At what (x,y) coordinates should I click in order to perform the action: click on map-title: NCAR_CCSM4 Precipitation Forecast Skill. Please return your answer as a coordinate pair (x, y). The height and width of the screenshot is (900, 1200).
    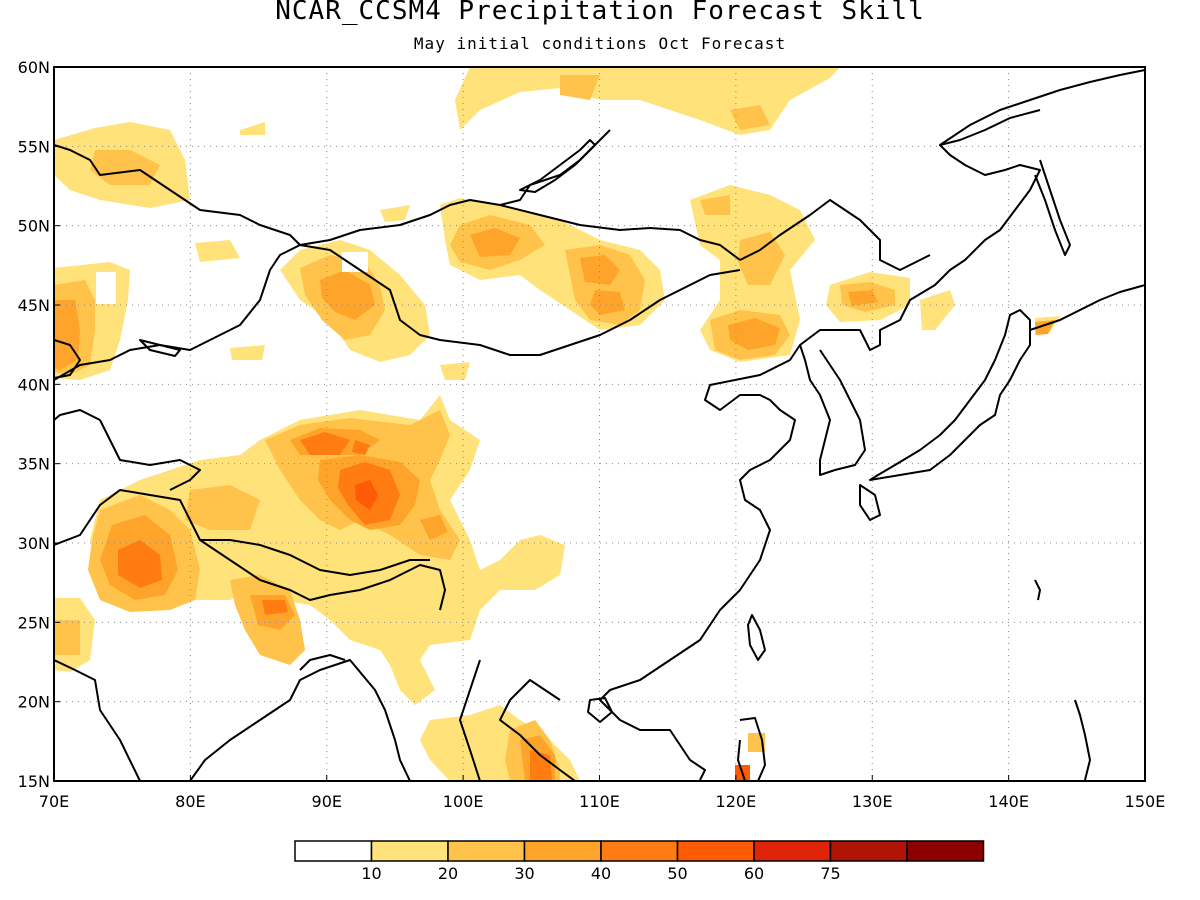
    Looking at the image, I should click on (600, 13).